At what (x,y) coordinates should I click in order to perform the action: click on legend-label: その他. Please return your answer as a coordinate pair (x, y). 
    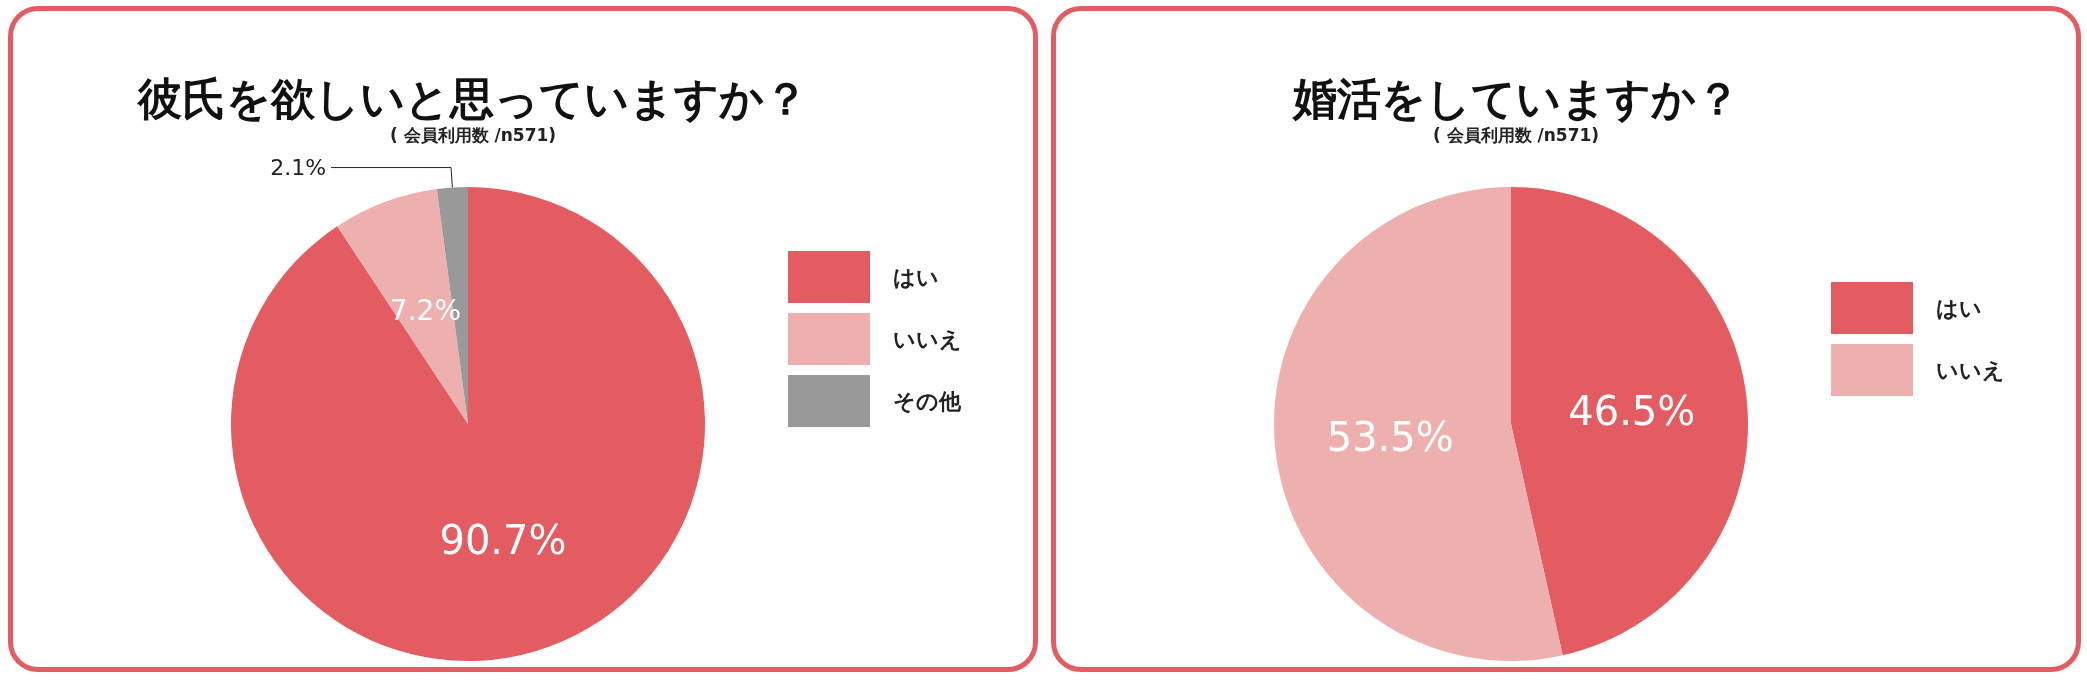
    Looking at the image, I should click on (927, 401).